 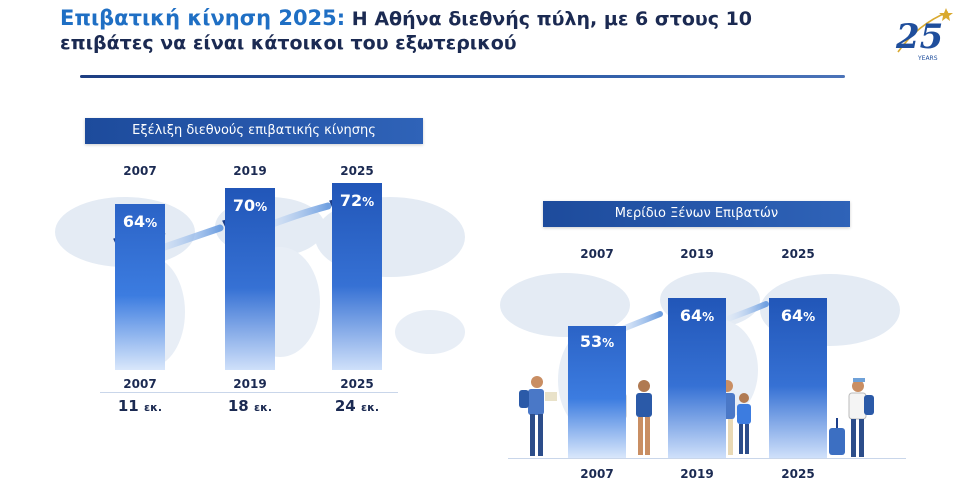 I want to click on passengers-label: 24 εκ., so click(x=357, y=406).